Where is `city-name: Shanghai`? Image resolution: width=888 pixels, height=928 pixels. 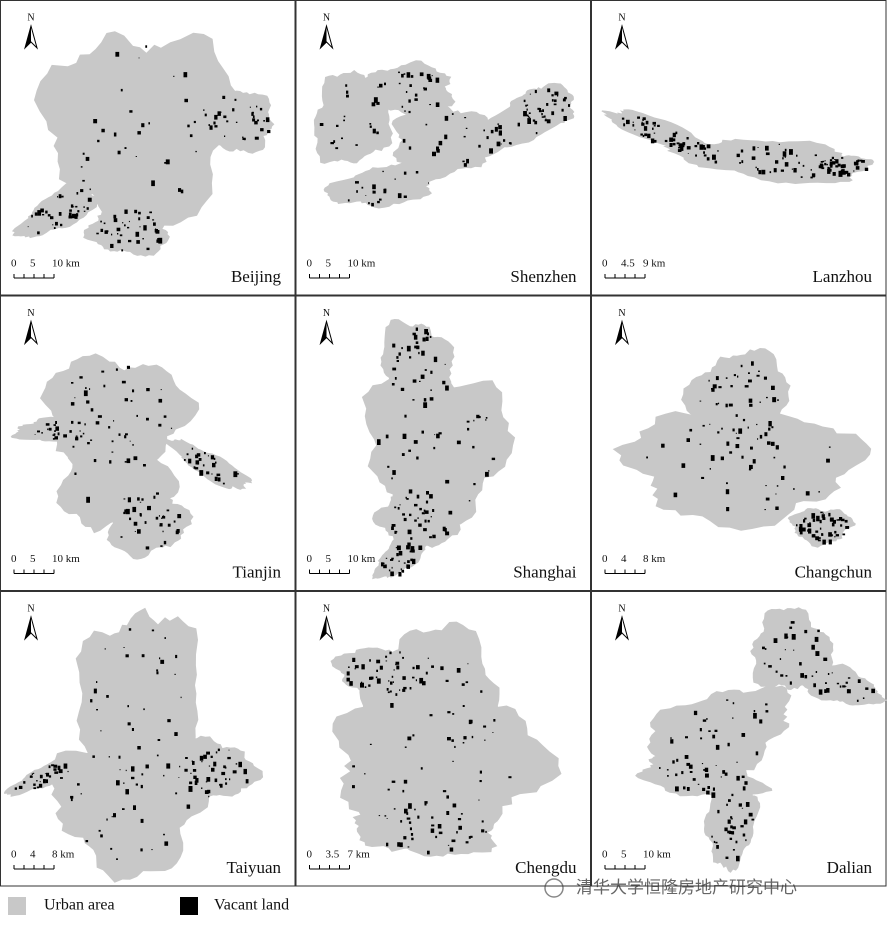 city-name: Shanghai is located at coordinates (545, 571).